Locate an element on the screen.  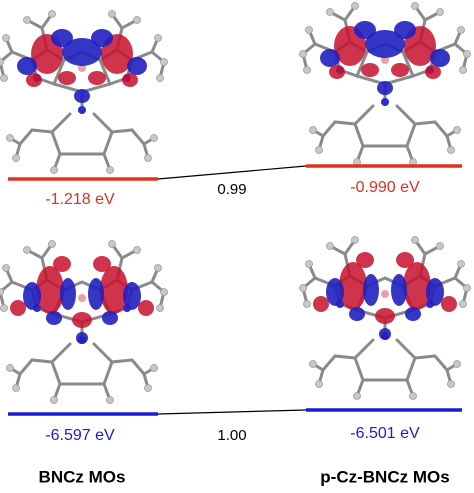
overlap-label: 1.00 is located at coordinates (231, 435).